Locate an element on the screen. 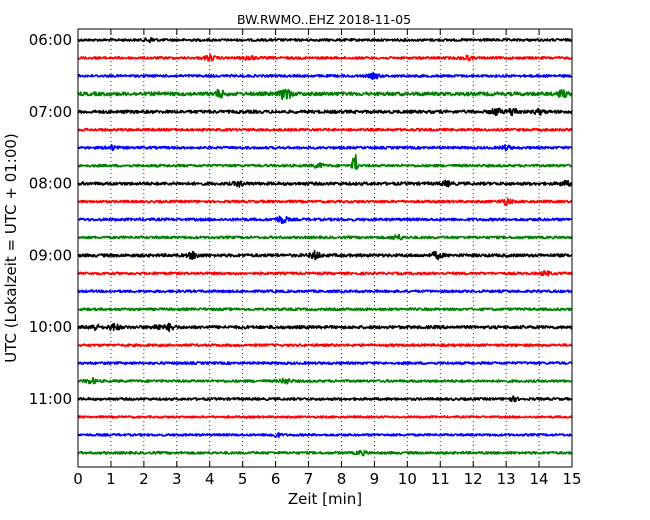 The width and height of the screenshot is (650, 520). y-tick-label: 09:00 is located at coordinates (50, 255).